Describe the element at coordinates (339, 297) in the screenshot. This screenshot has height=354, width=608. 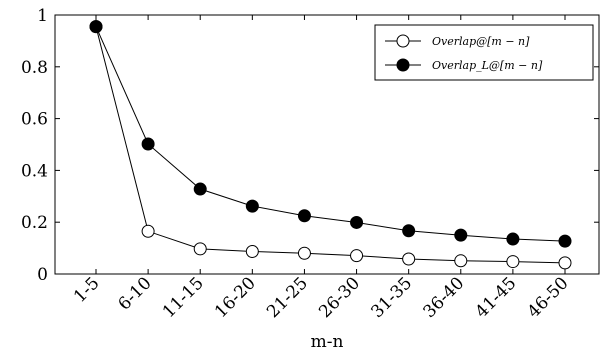
I see `x-tick-label: 26-30` at that location.